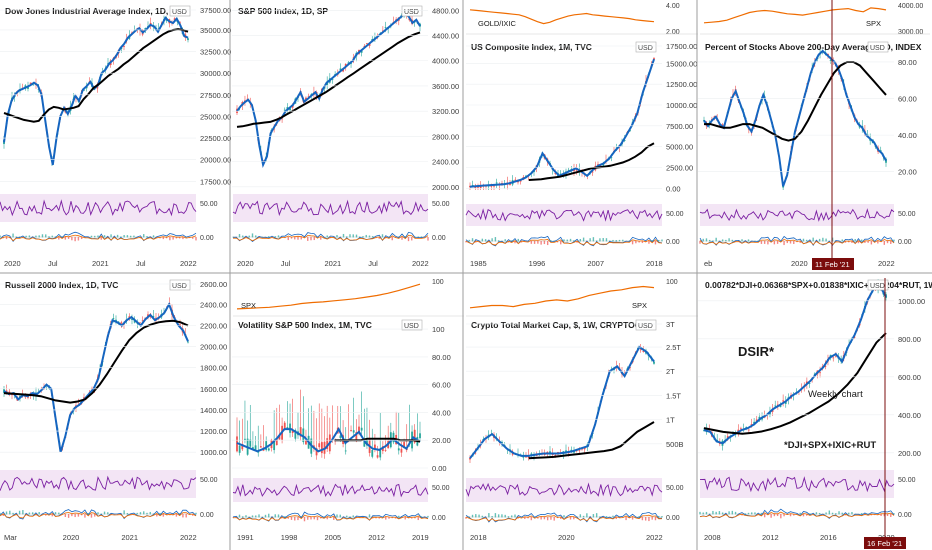  I want to click on date-marker-badge, so click(885, 543).